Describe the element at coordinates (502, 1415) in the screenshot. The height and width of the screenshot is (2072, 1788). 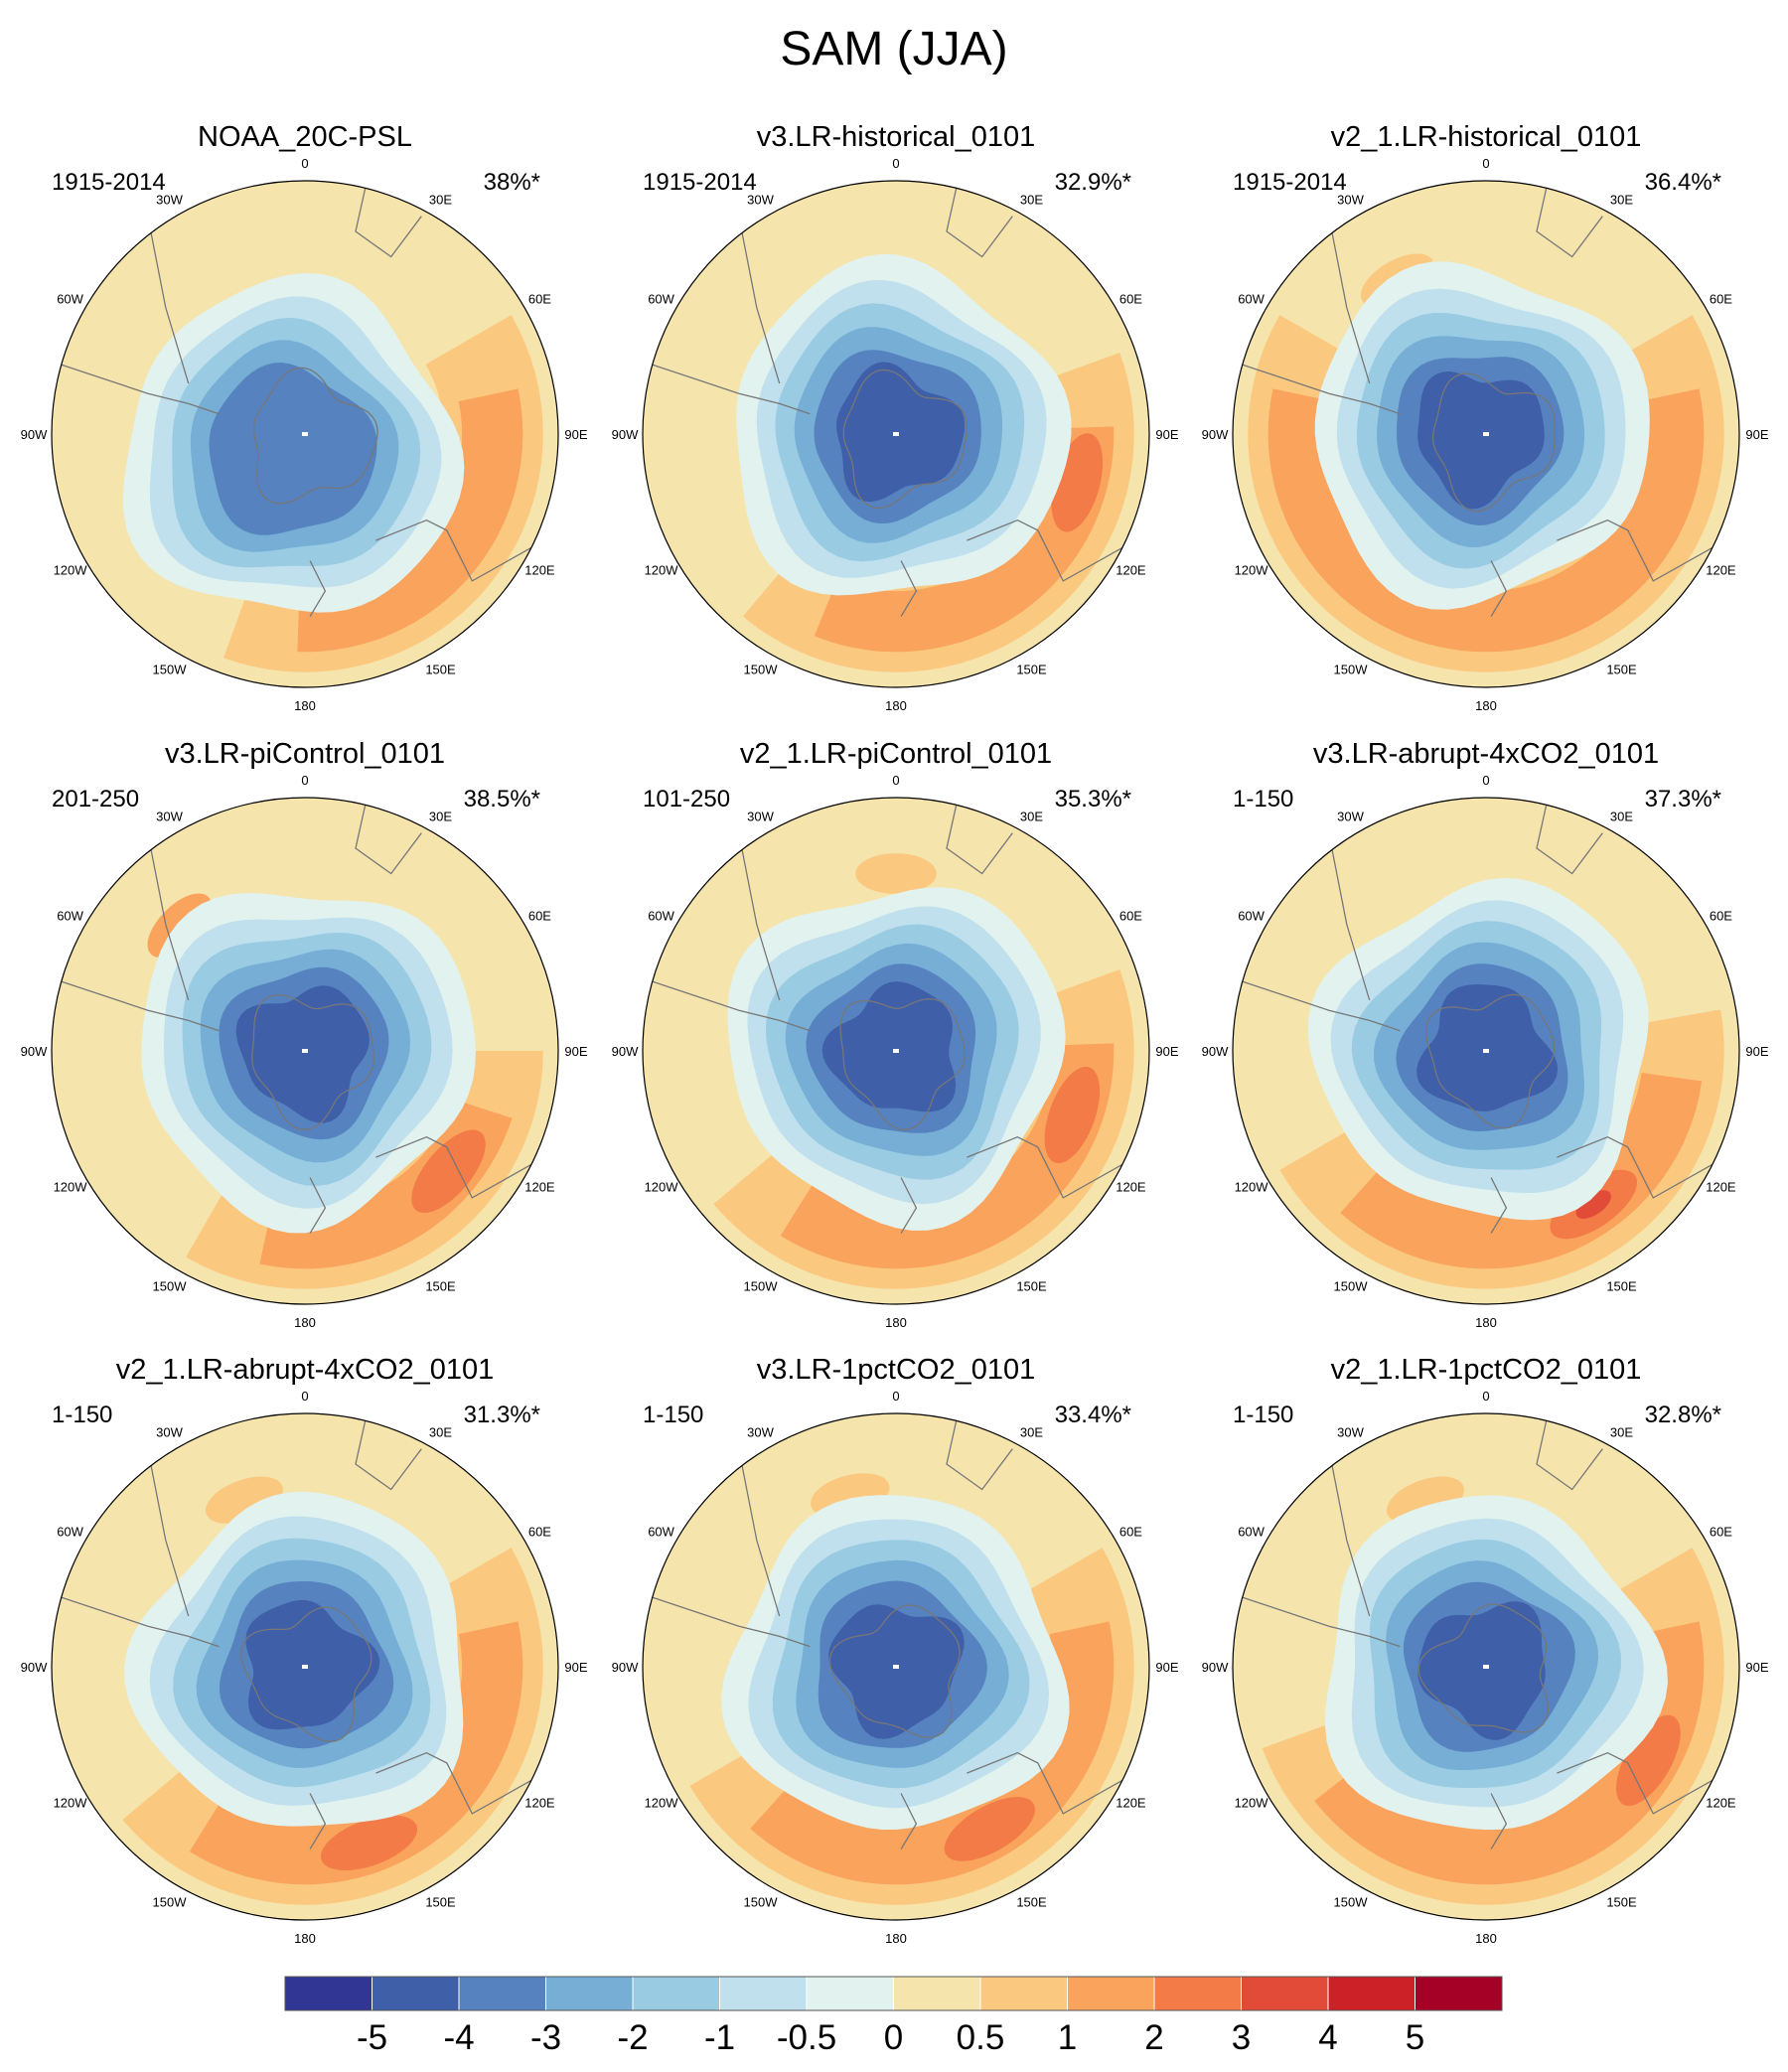
I see `variance-label: 31.3%*` at that location.